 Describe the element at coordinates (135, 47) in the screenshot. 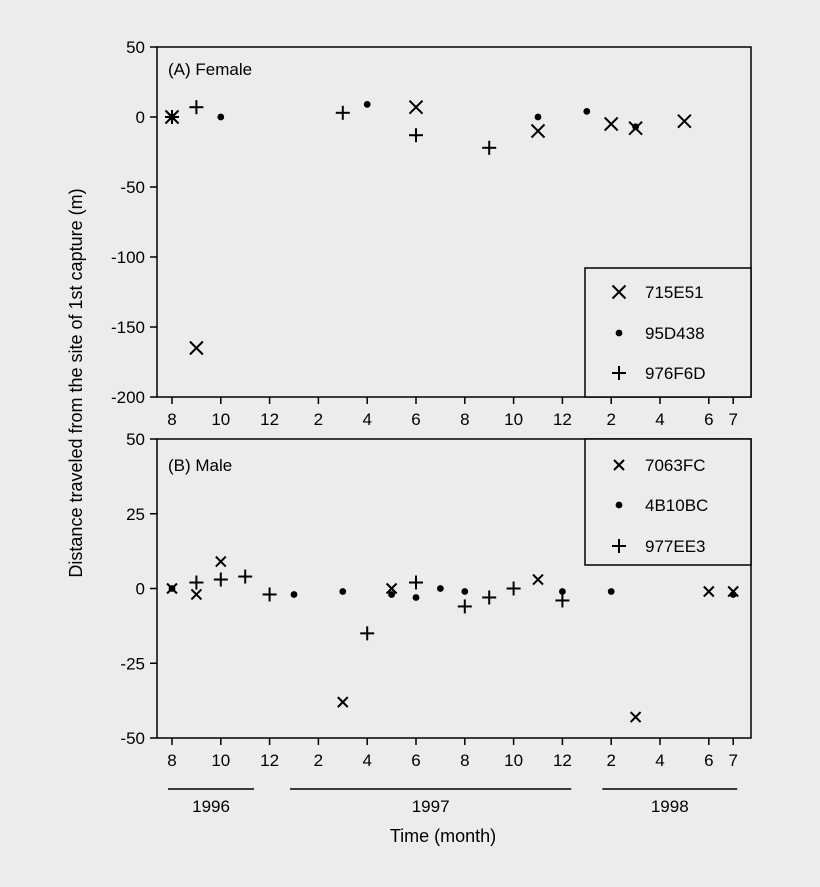

I see `y-tick-label: 50` at that location.